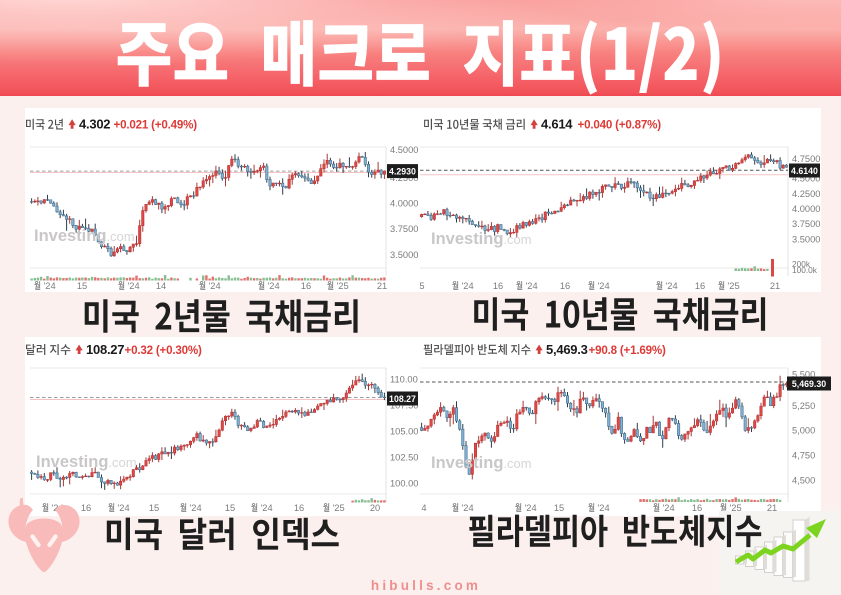  What do you see at coordinates (404, 406) in the screenshot?
I see `svg-text: 107.50` at bounding box center [404, 406].